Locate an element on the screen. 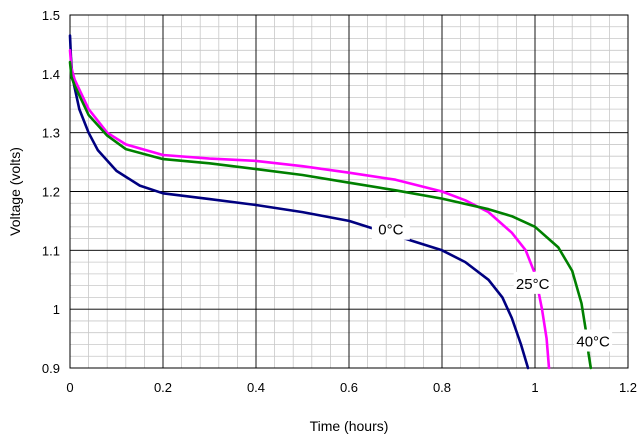 The image size is (640, 437). series-label: 25°C is located at coordinates (533, 284).